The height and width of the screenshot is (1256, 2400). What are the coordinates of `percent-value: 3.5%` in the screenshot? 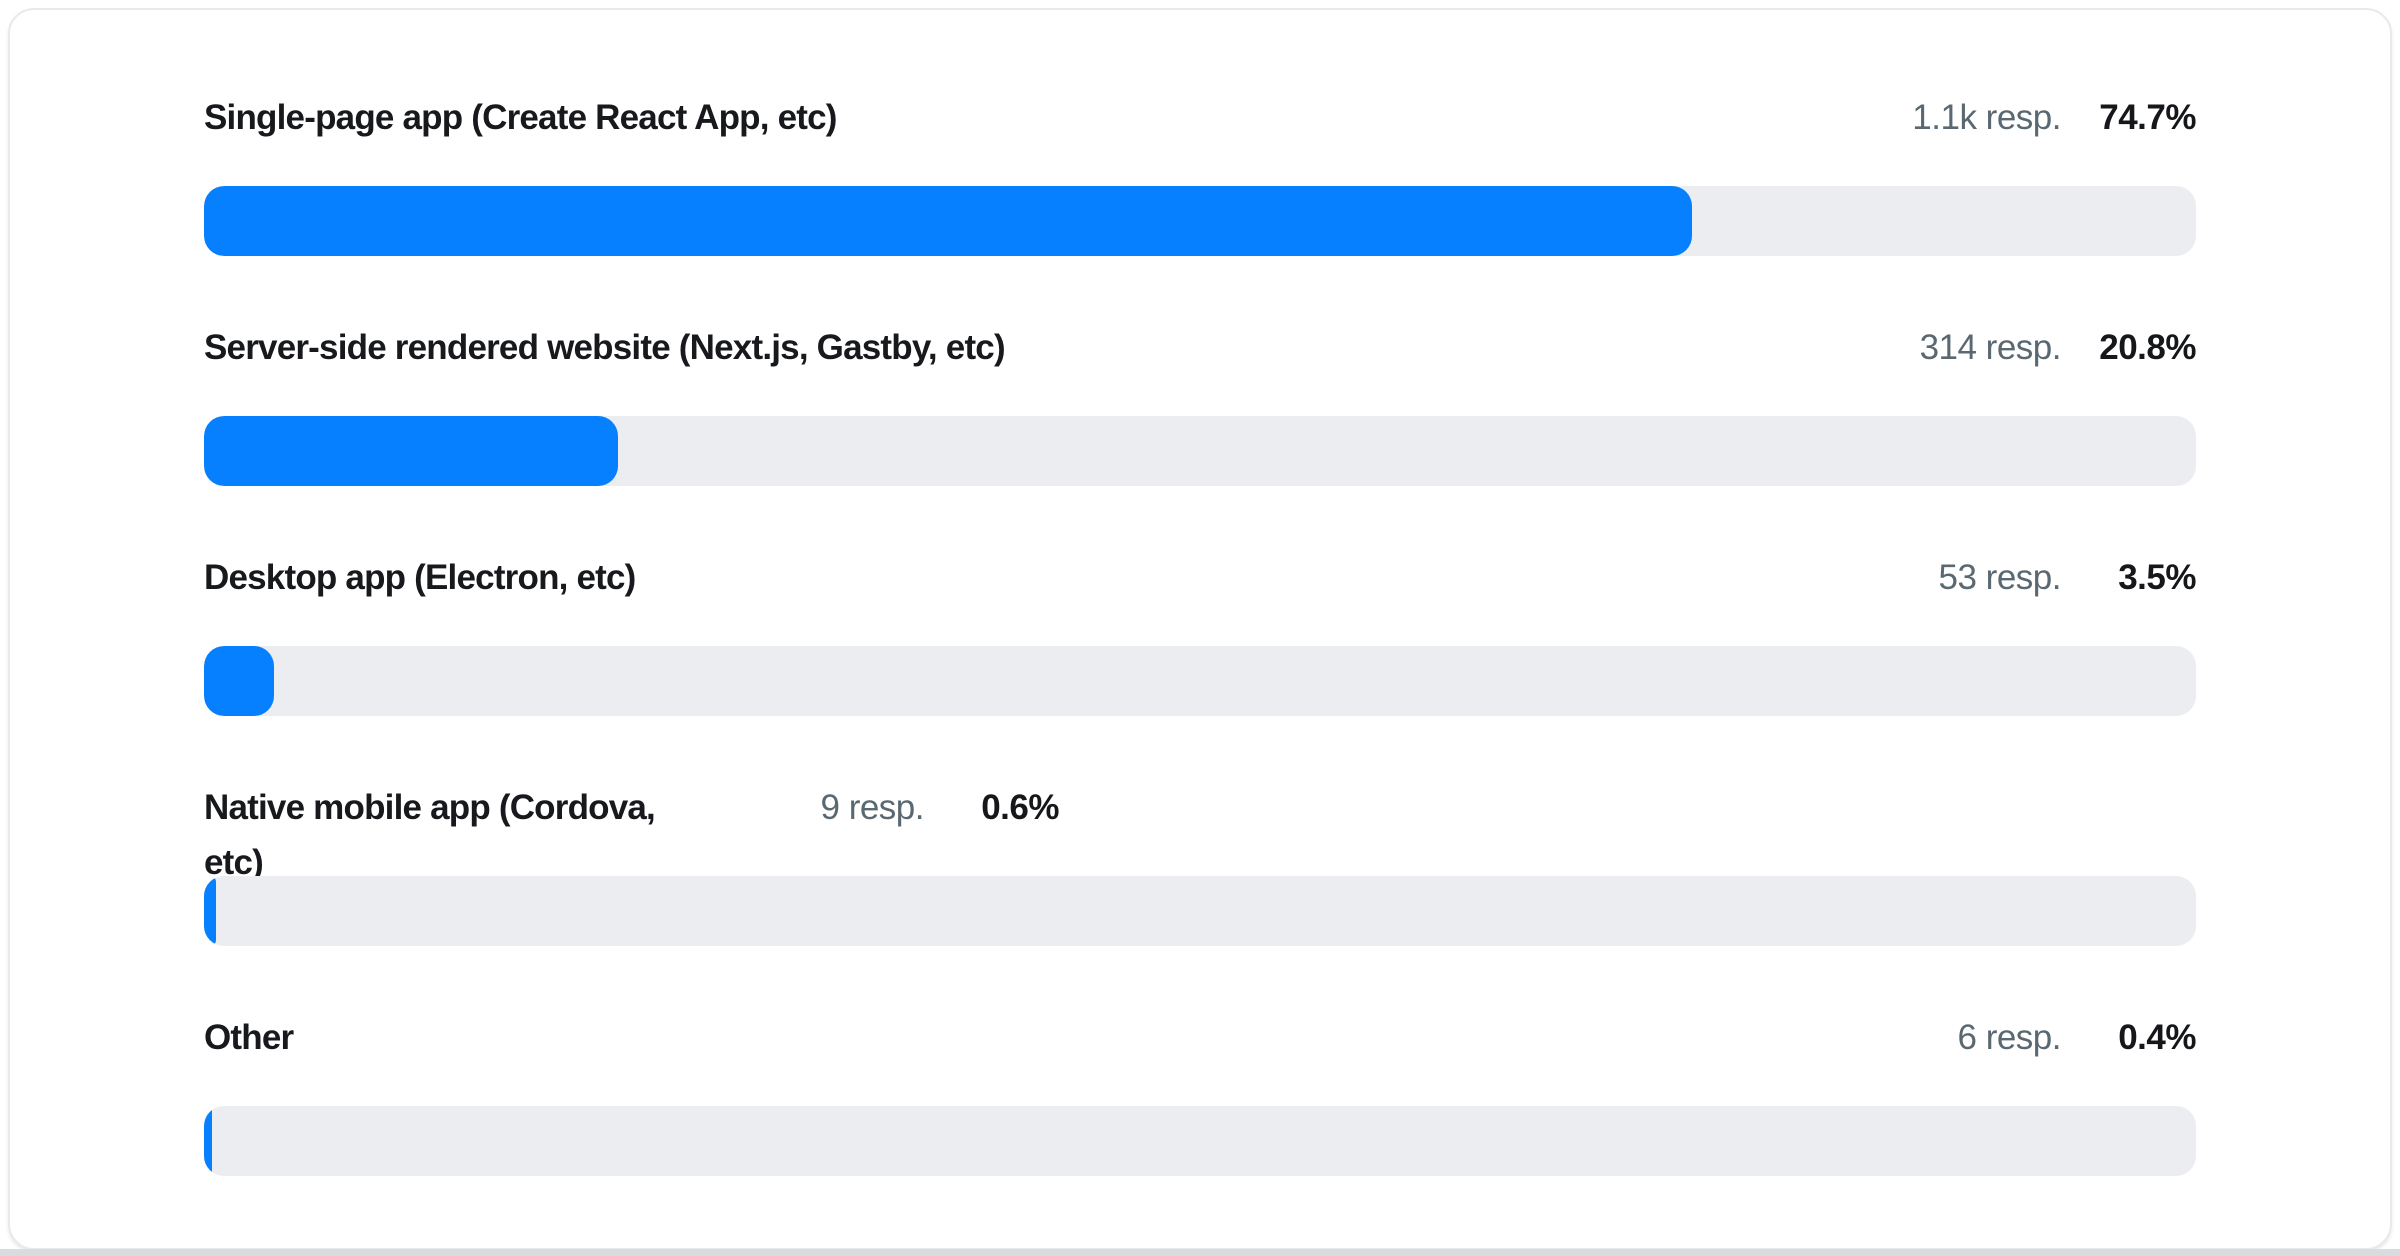 It's located at (2157, 577).